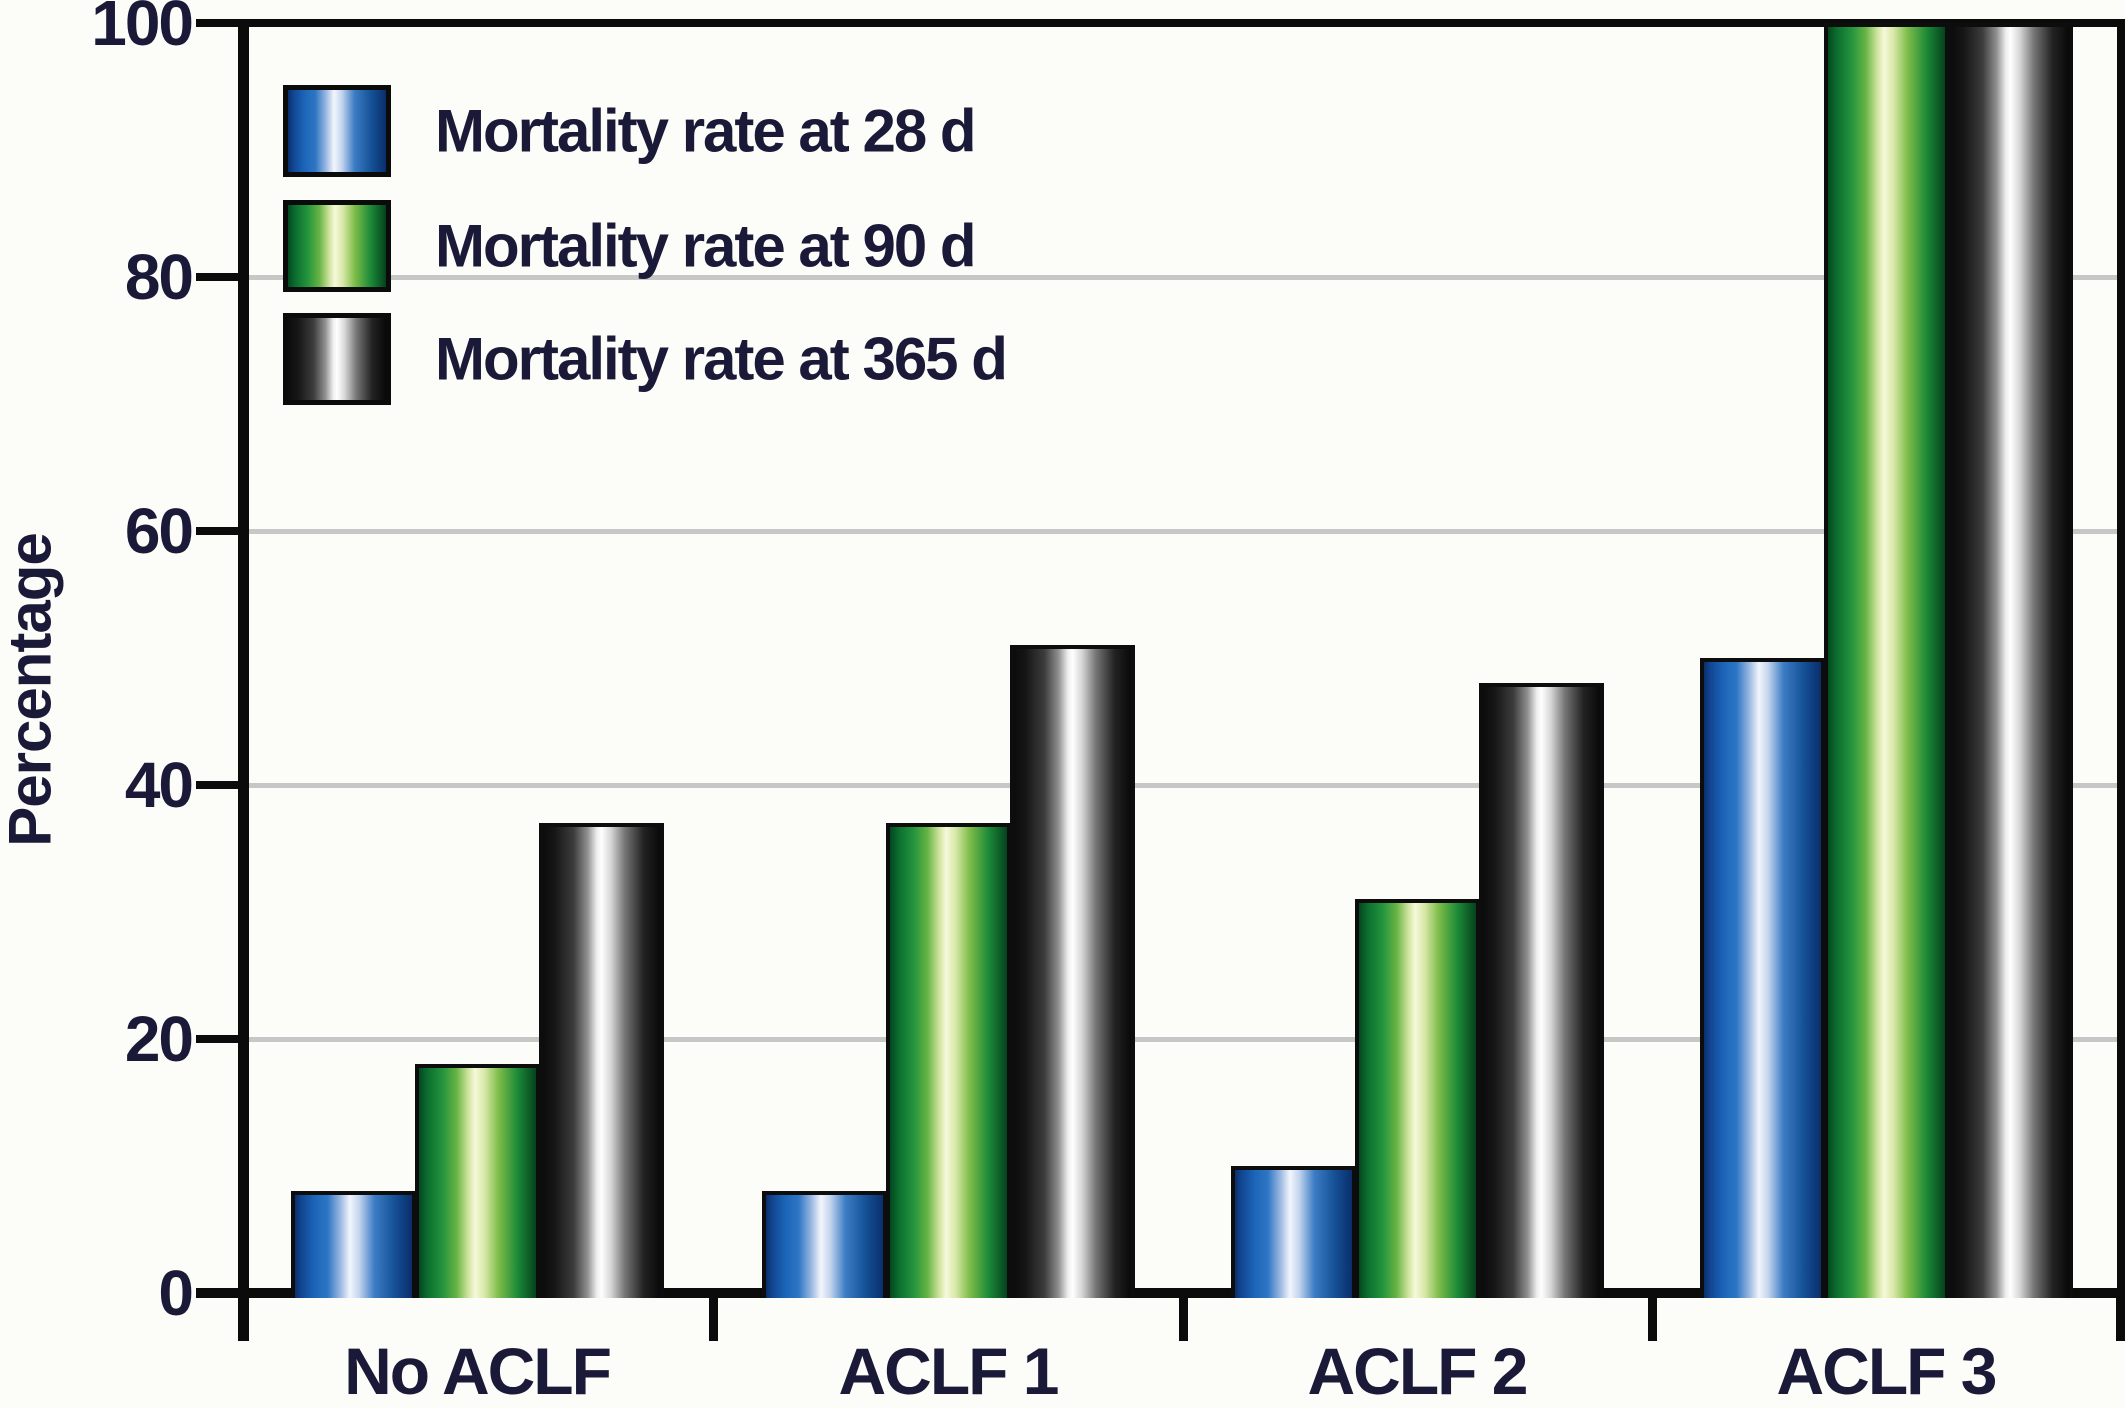 The image size is (2125, 1408). I want to click on y-tick-label-80: 80, so click(159, 277).